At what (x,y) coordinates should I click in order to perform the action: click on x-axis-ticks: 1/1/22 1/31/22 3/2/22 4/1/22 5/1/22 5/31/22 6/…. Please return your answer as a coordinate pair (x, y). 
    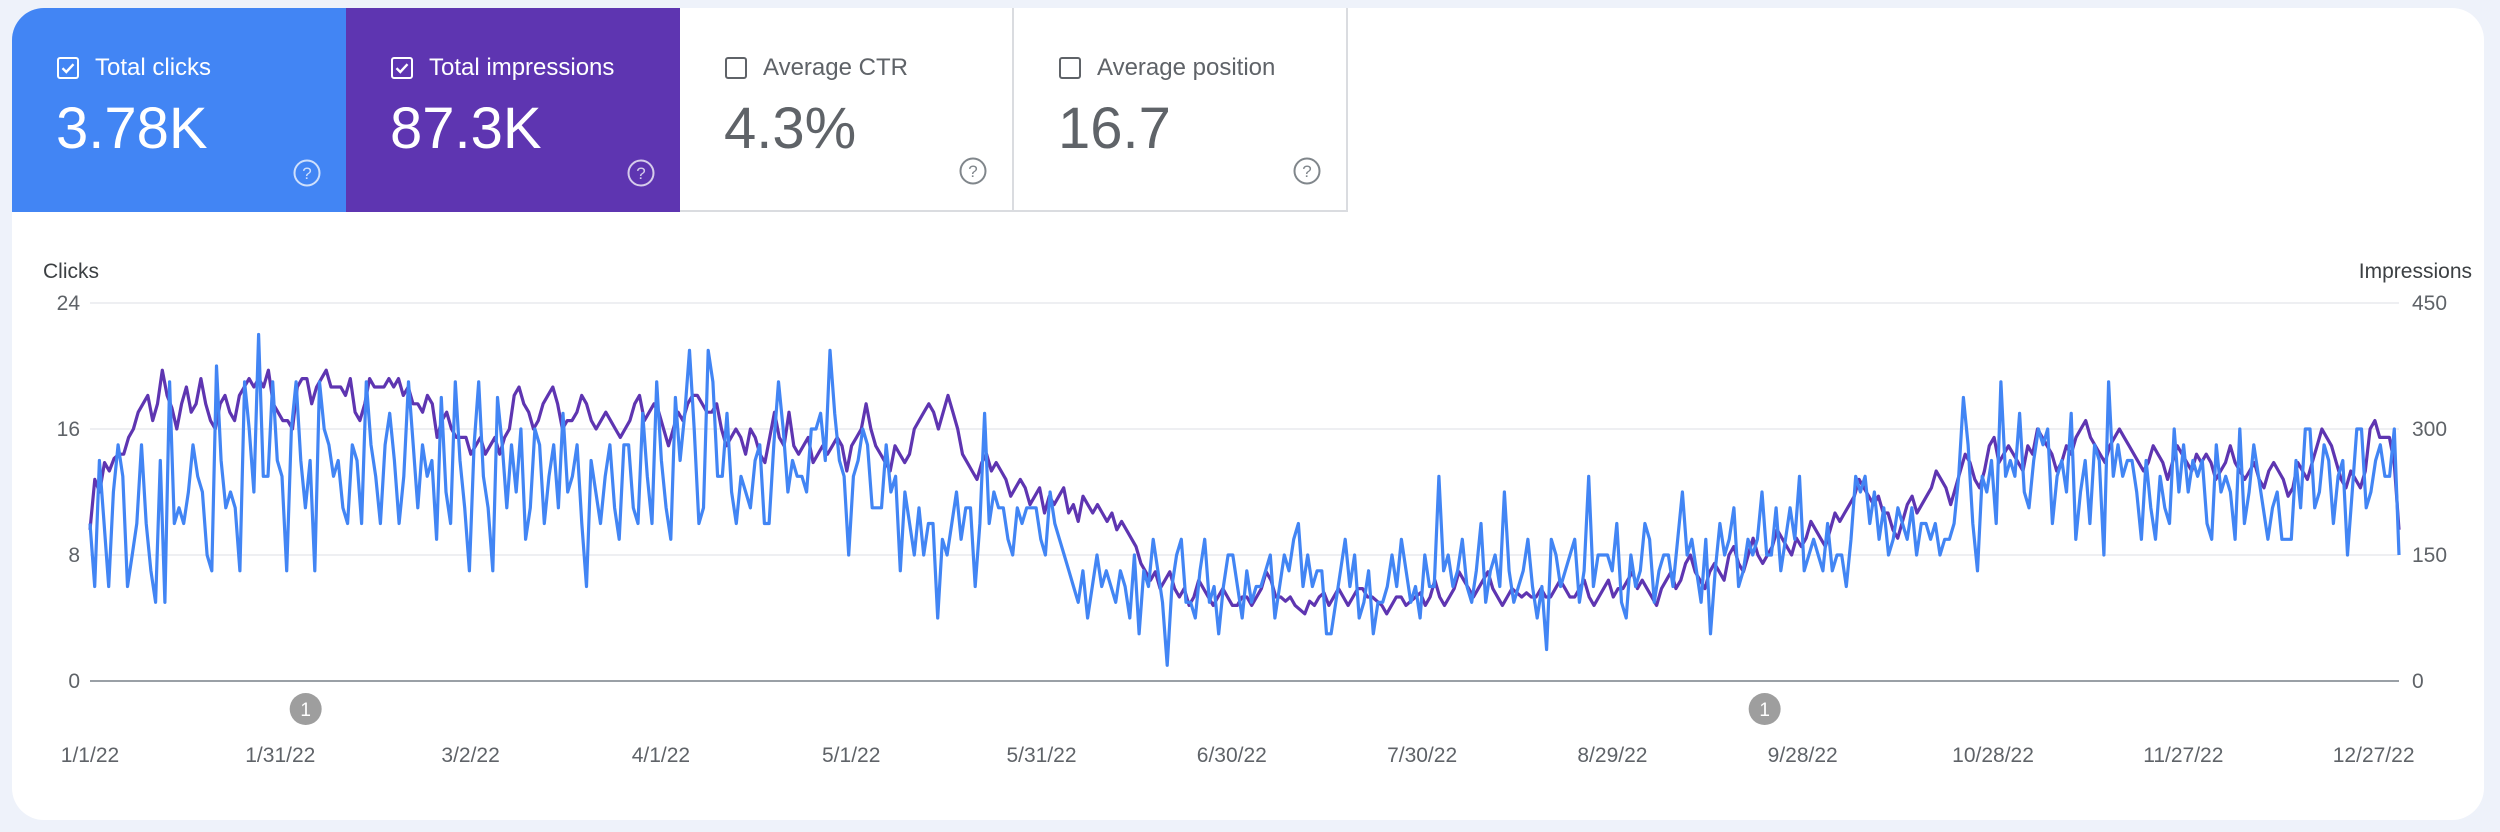
    Looking at the image, I should click on (1238, 755).